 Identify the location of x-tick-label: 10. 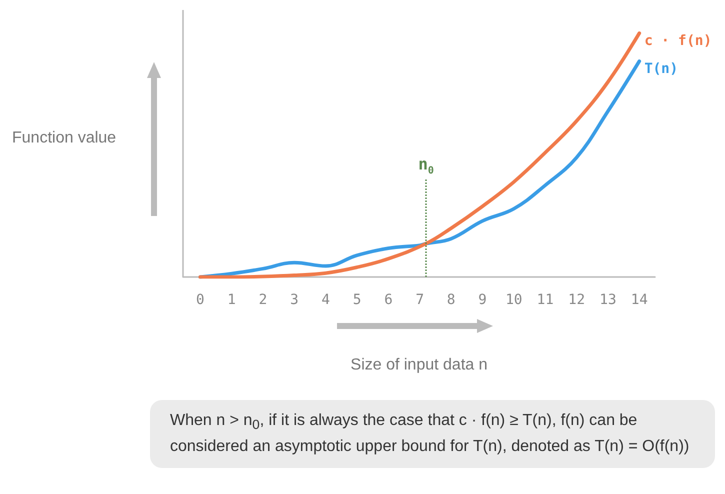
(513, 300).